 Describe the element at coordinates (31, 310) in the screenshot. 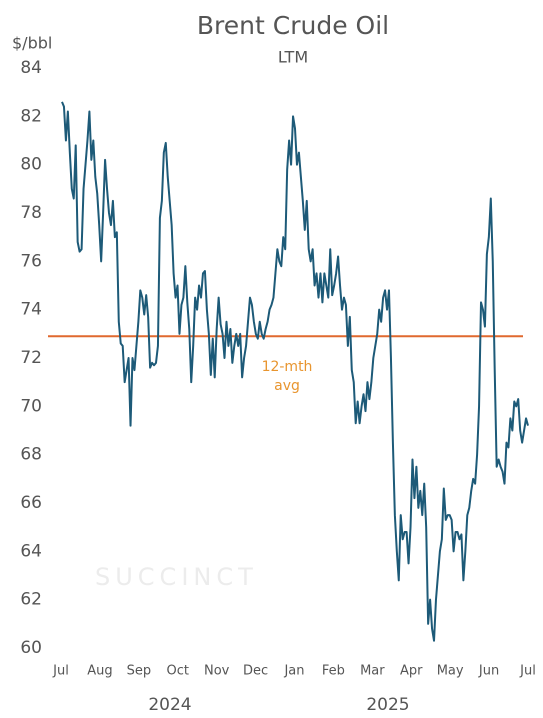

I see `y-tick-label: 74` at that location.